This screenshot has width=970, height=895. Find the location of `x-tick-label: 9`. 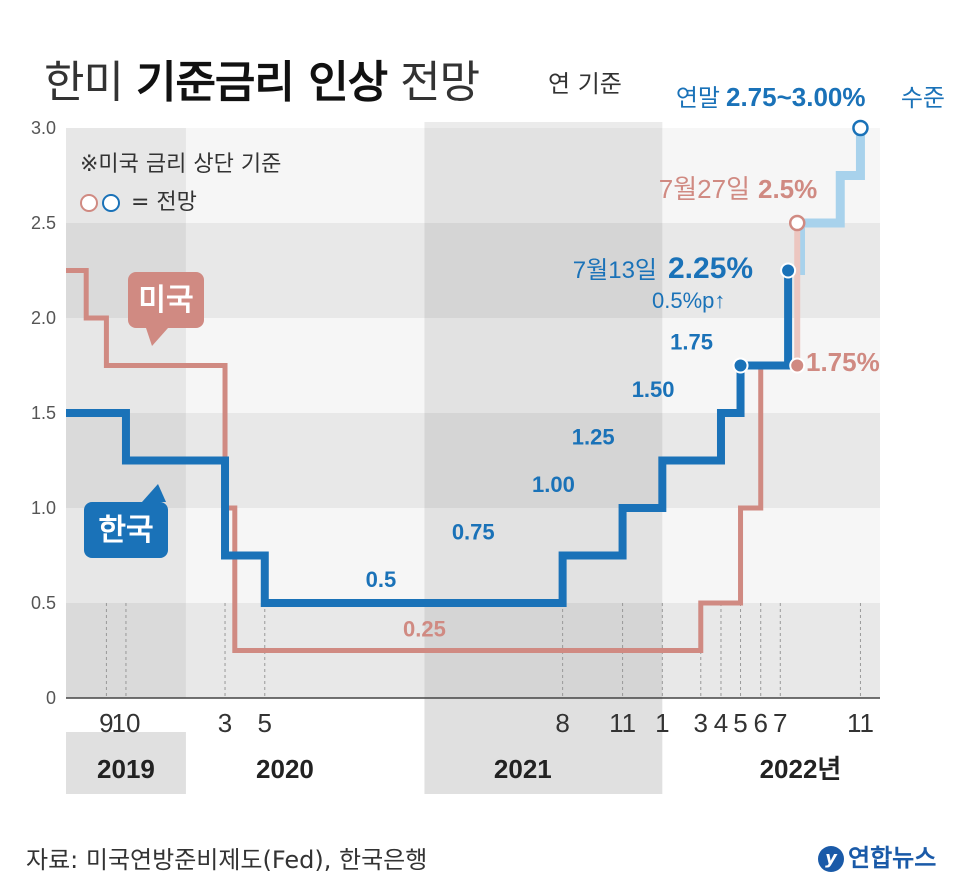

x-tick-label: 9 is located at coordinates (106, 723).